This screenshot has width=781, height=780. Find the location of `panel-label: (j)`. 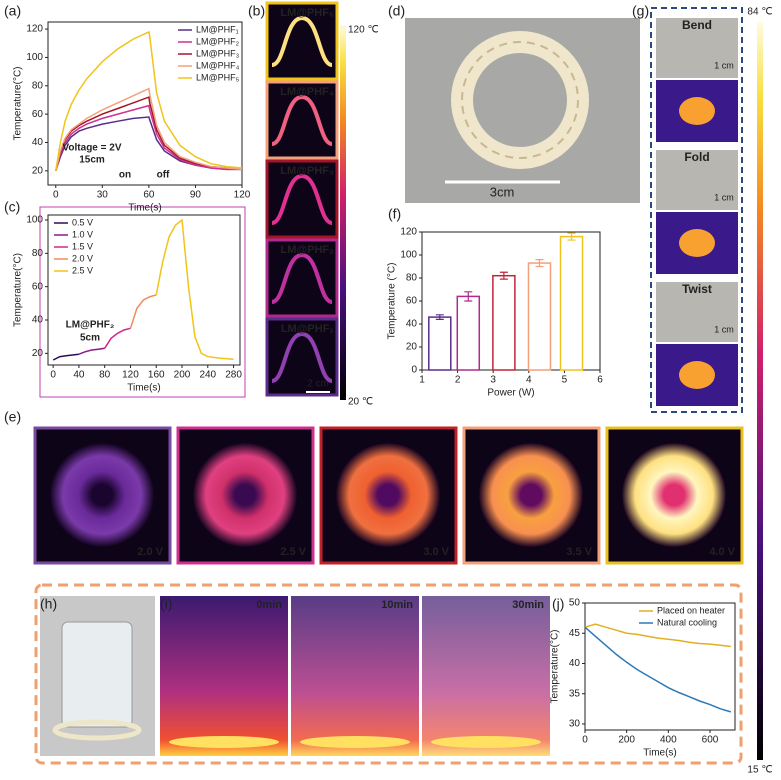

panel-label: (j) is located at coordinates (558, 604).